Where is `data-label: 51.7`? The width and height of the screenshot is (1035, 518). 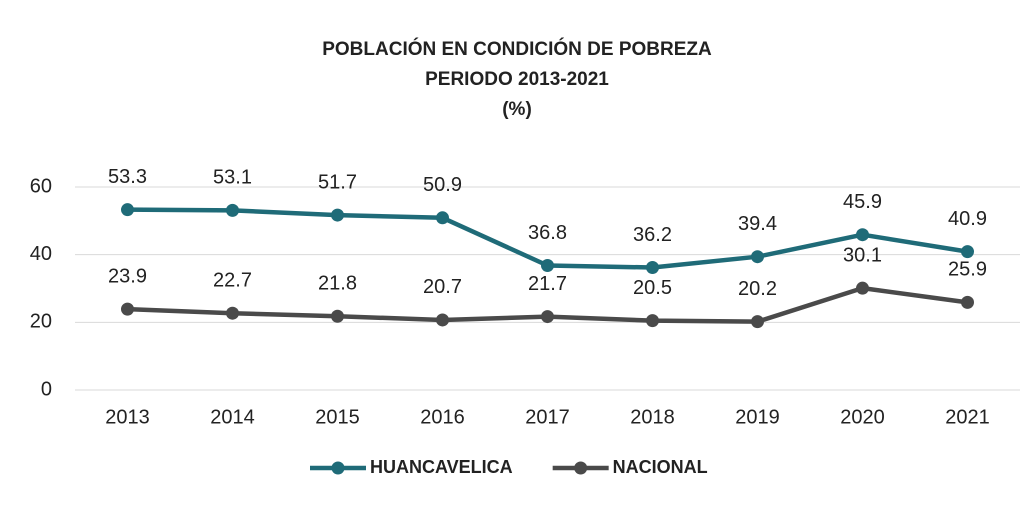
data-label: 51.7 is located at coordinates (337, 182).